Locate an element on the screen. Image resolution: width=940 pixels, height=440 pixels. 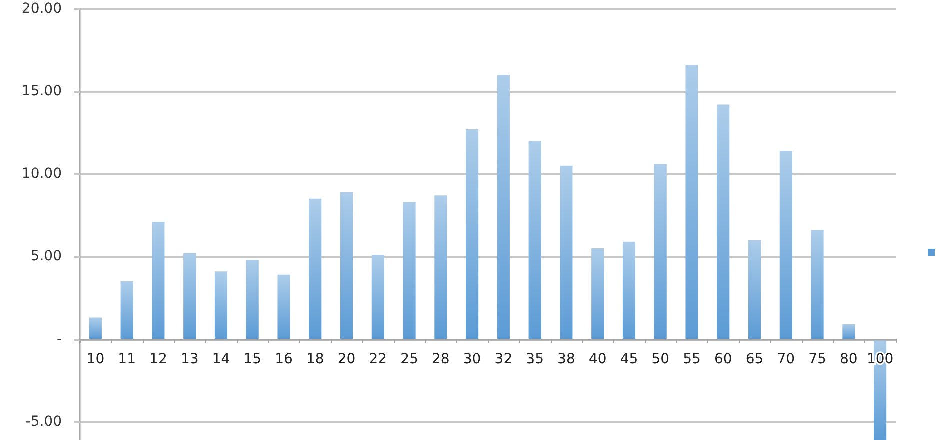
y-tick-label: - is located at coordinates (59, 339).